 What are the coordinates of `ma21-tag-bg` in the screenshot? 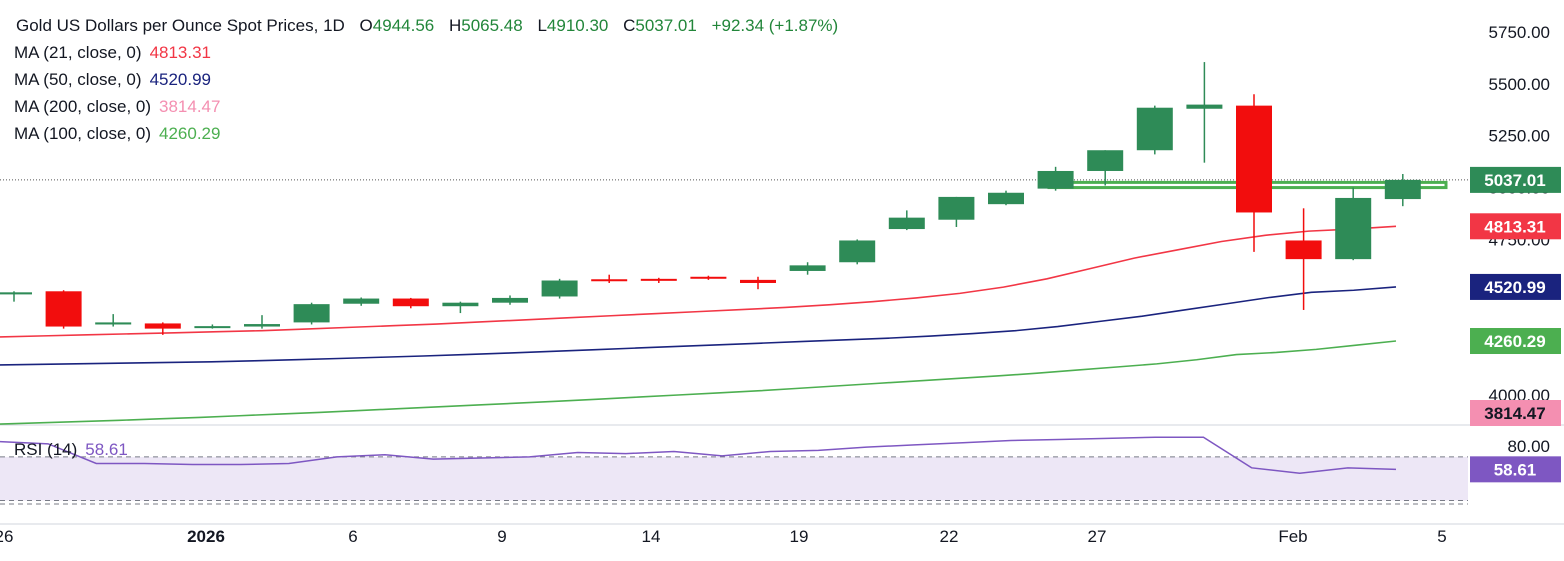 It's located at (1515, 226).